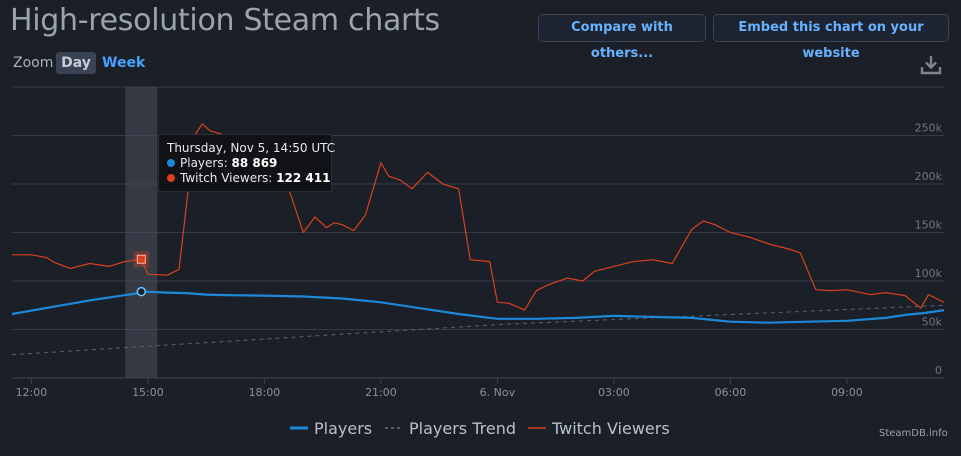 This screenshot has height=456, width=961. I want to click on twitch-line-icon, so click(537, 428).